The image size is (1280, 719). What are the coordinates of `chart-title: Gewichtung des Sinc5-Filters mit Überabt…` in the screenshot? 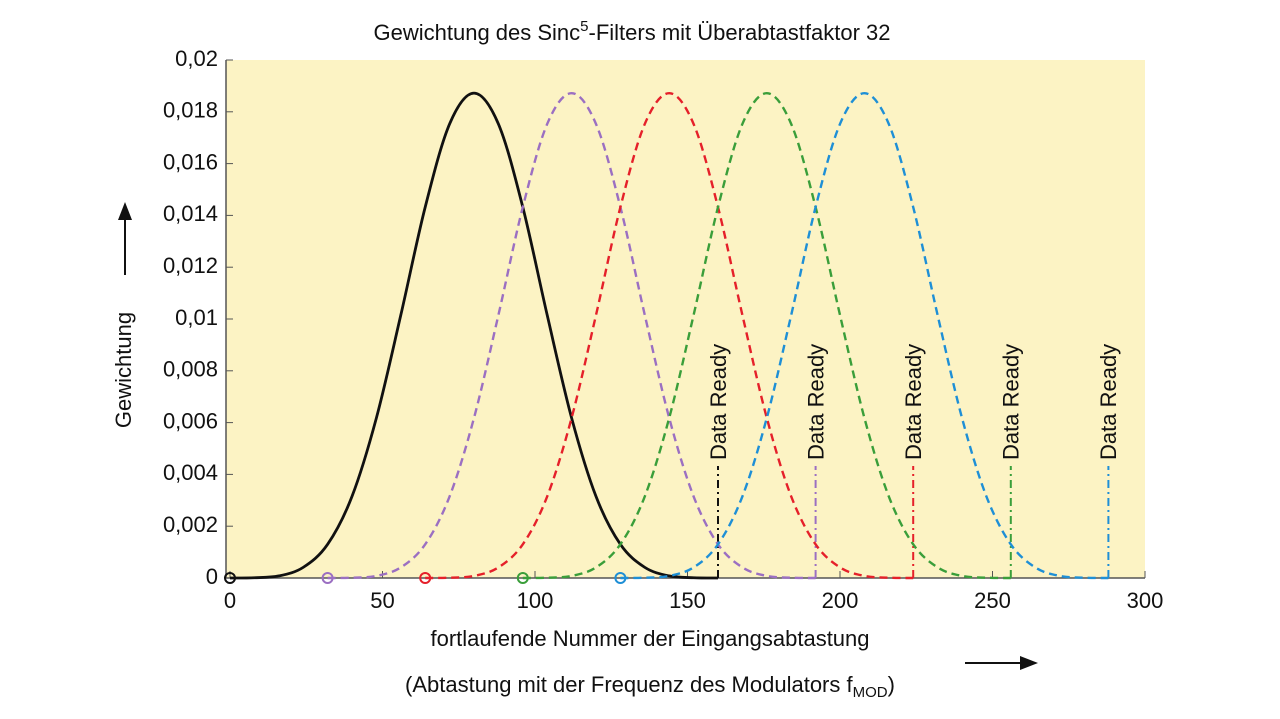 It's located at (632, 31).